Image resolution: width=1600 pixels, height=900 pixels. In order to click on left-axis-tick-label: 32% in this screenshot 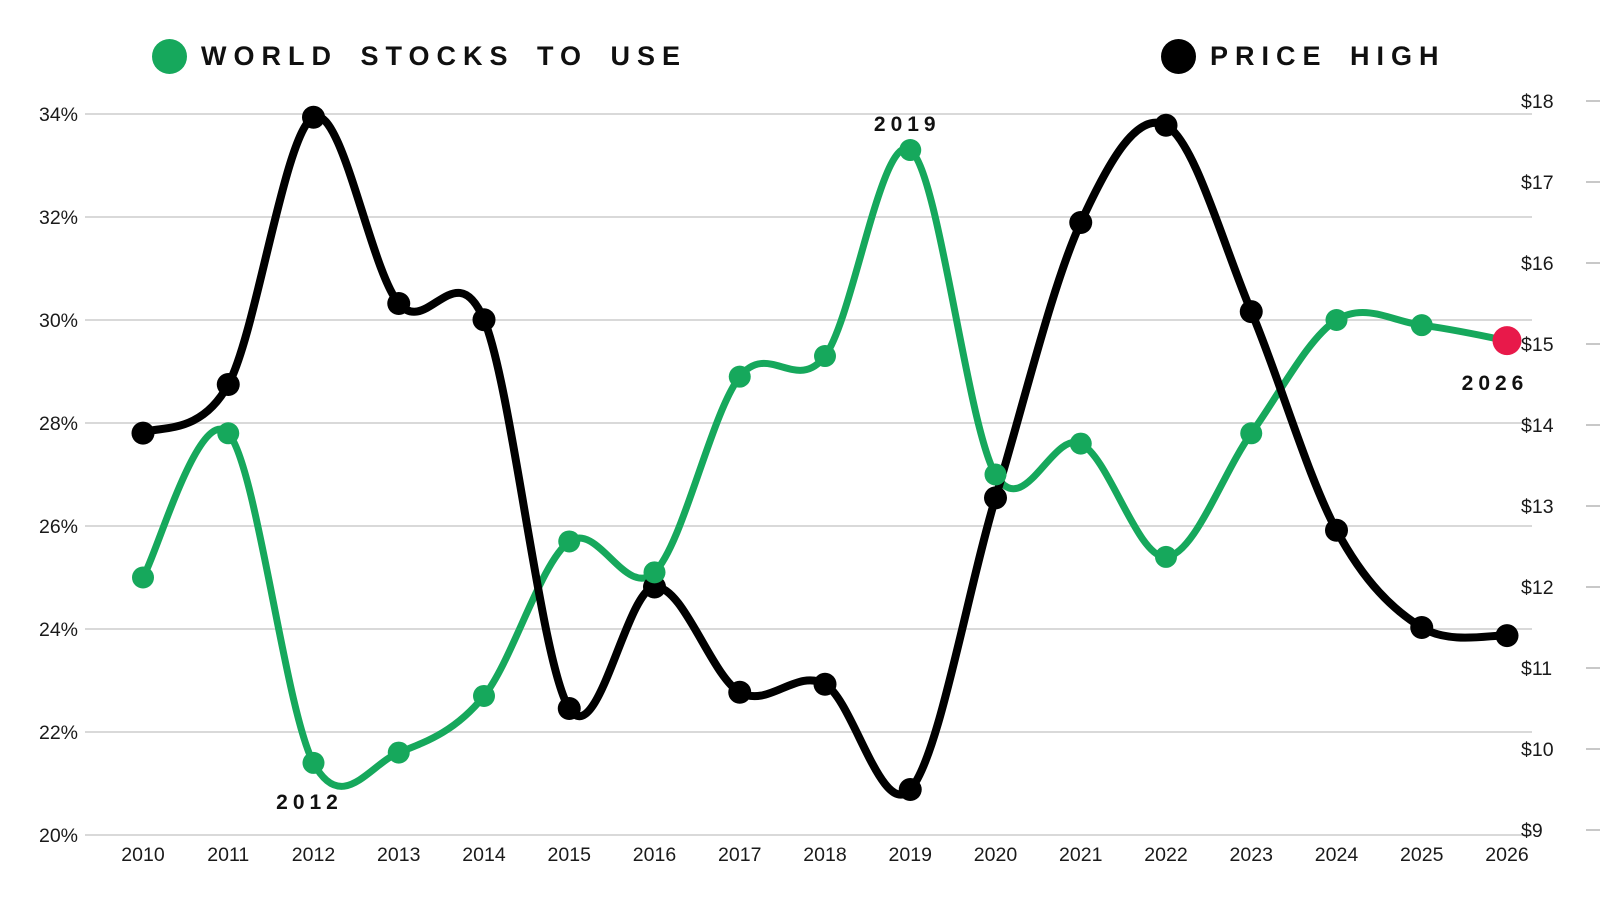, I will do `click(58, 218)`.